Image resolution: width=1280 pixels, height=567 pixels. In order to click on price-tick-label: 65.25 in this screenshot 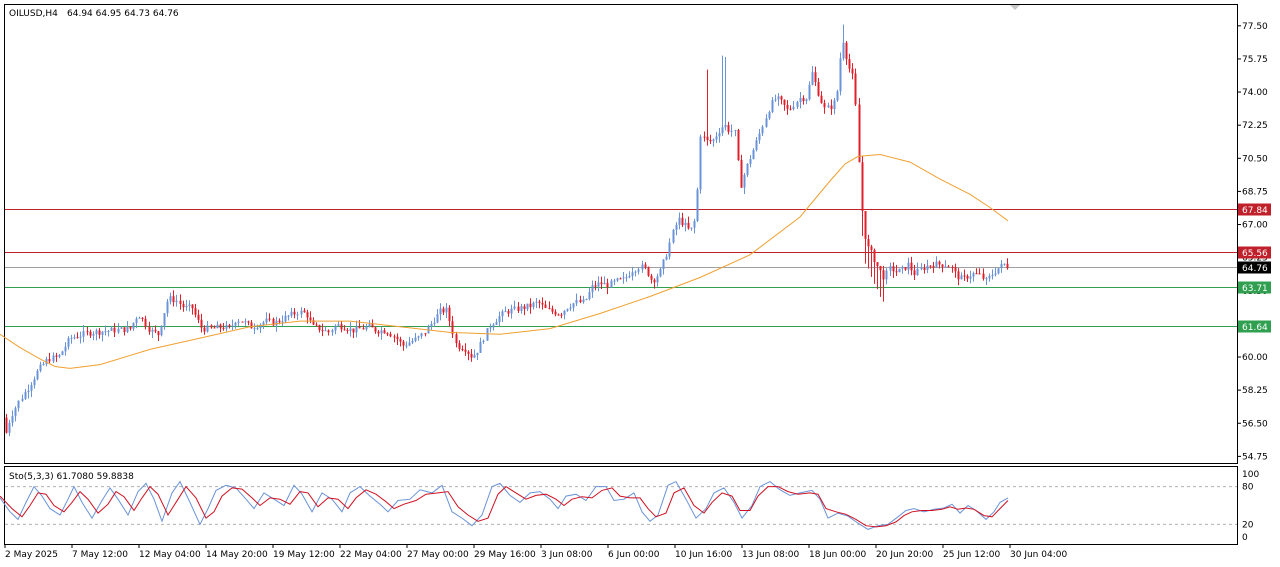, I will do `click(1255, 259)`.